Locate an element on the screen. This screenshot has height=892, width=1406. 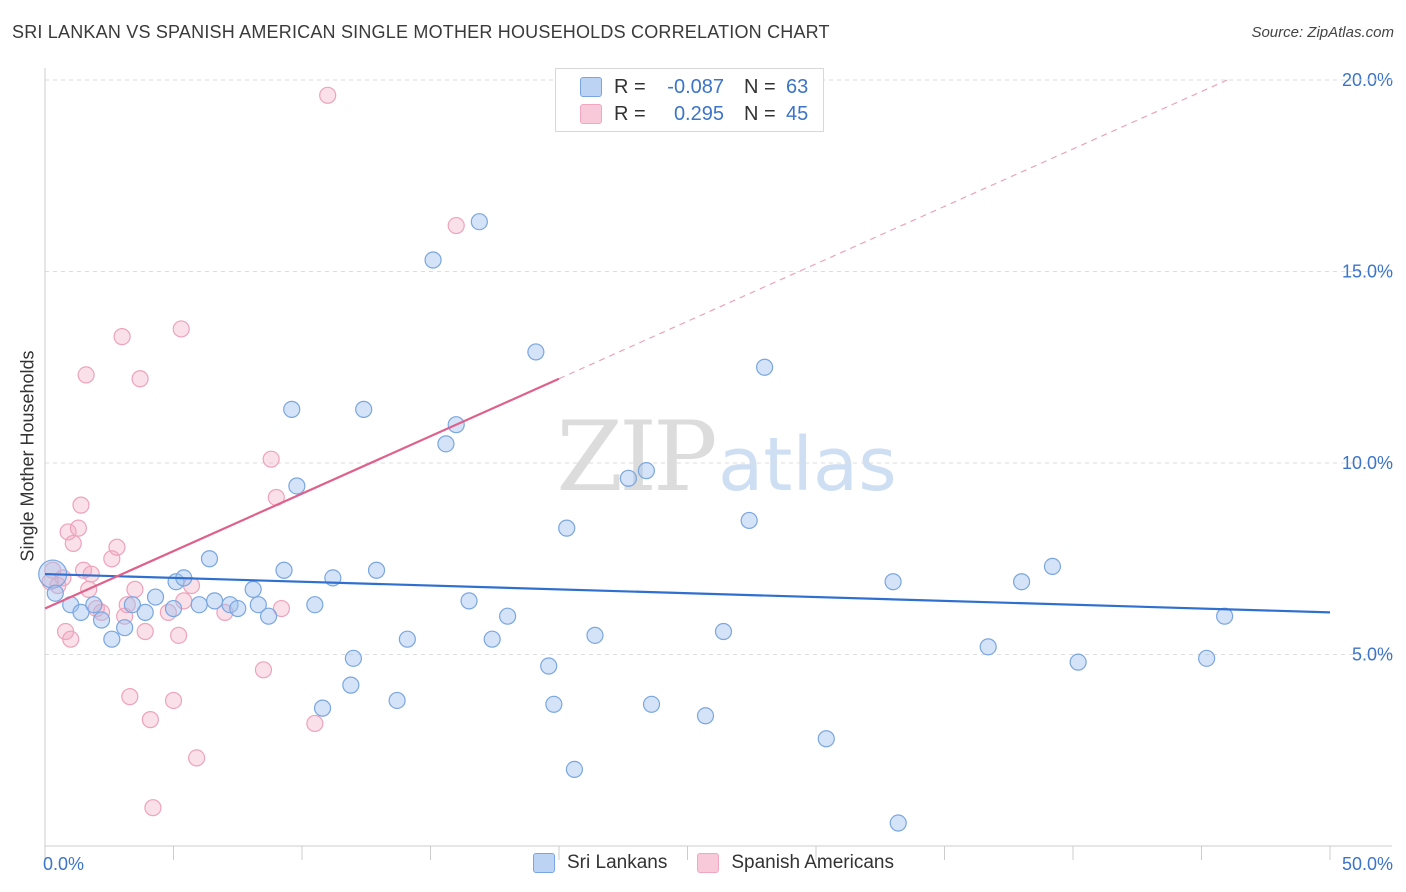
legend-row-sri-lankans: R = -0.087 N = 63 is located at coordinates (694, 87).